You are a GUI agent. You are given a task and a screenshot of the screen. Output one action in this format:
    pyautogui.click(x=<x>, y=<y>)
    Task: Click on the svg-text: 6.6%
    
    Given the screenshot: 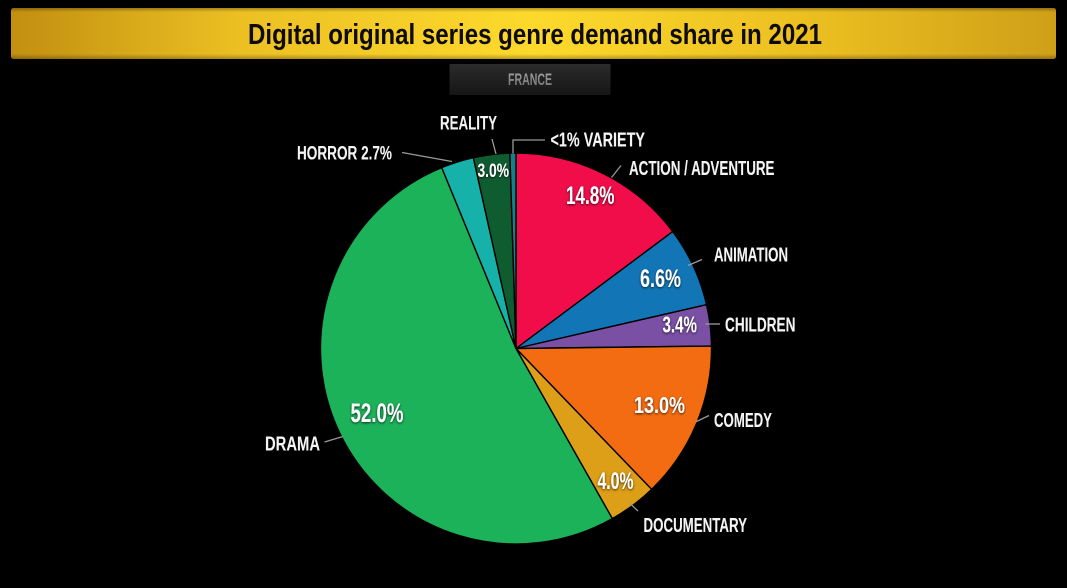 What is the action you would take?
    pyautogui.click(x=660, y=279)
    